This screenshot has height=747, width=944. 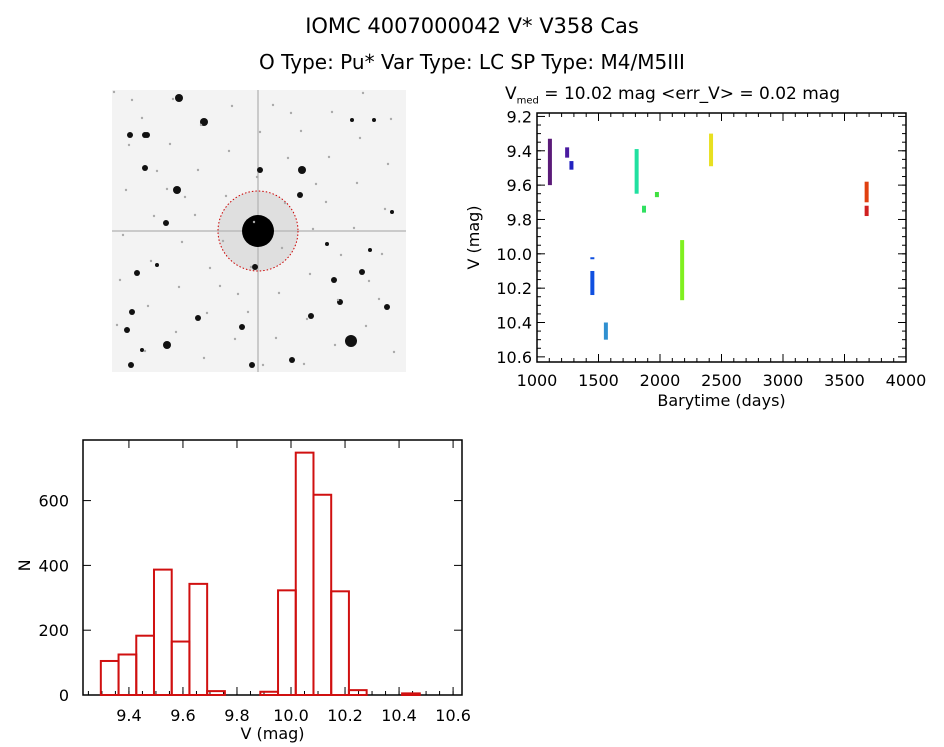 I want to click on lightcurve-title-rest: = 10.02 mag <err_V> = 0.02 mag, so click(x=689, y=94).